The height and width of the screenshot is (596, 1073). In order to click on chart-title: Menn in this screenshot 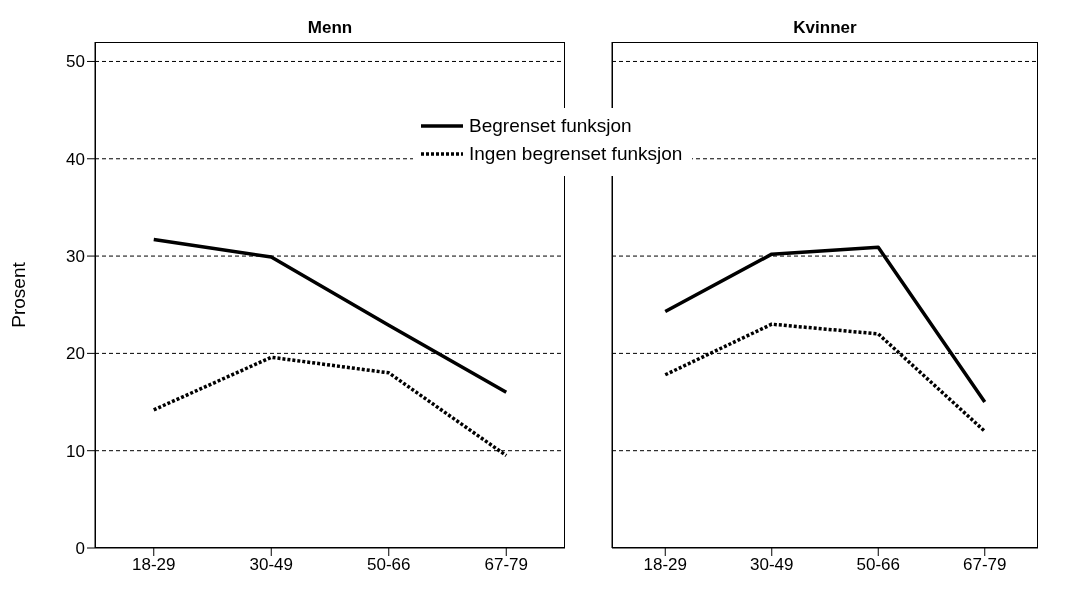, I will do `click(330, 28)`.